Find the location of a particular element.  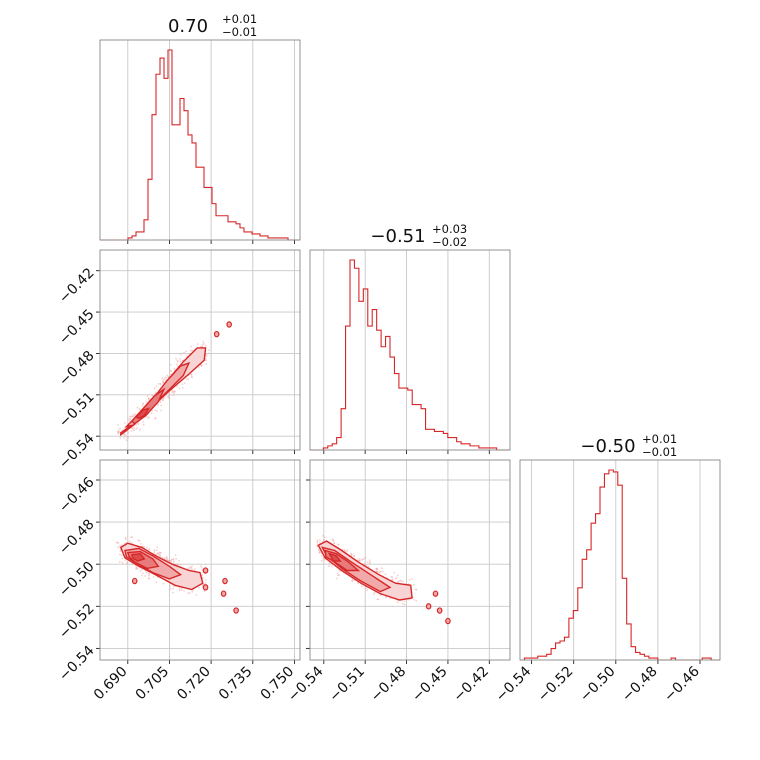

y-tick-label: −0.54 is located at coordinates (77, 664).